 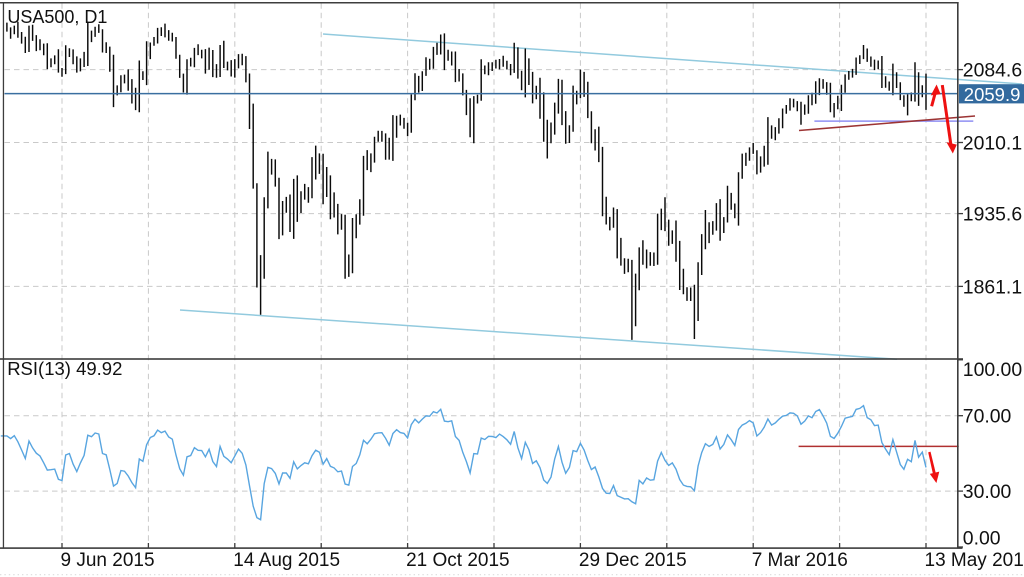 What do you see at coordinates (992, 94) in the screenshot?
I see `svg-text: 2059.9` at bounding box center [992, 94].